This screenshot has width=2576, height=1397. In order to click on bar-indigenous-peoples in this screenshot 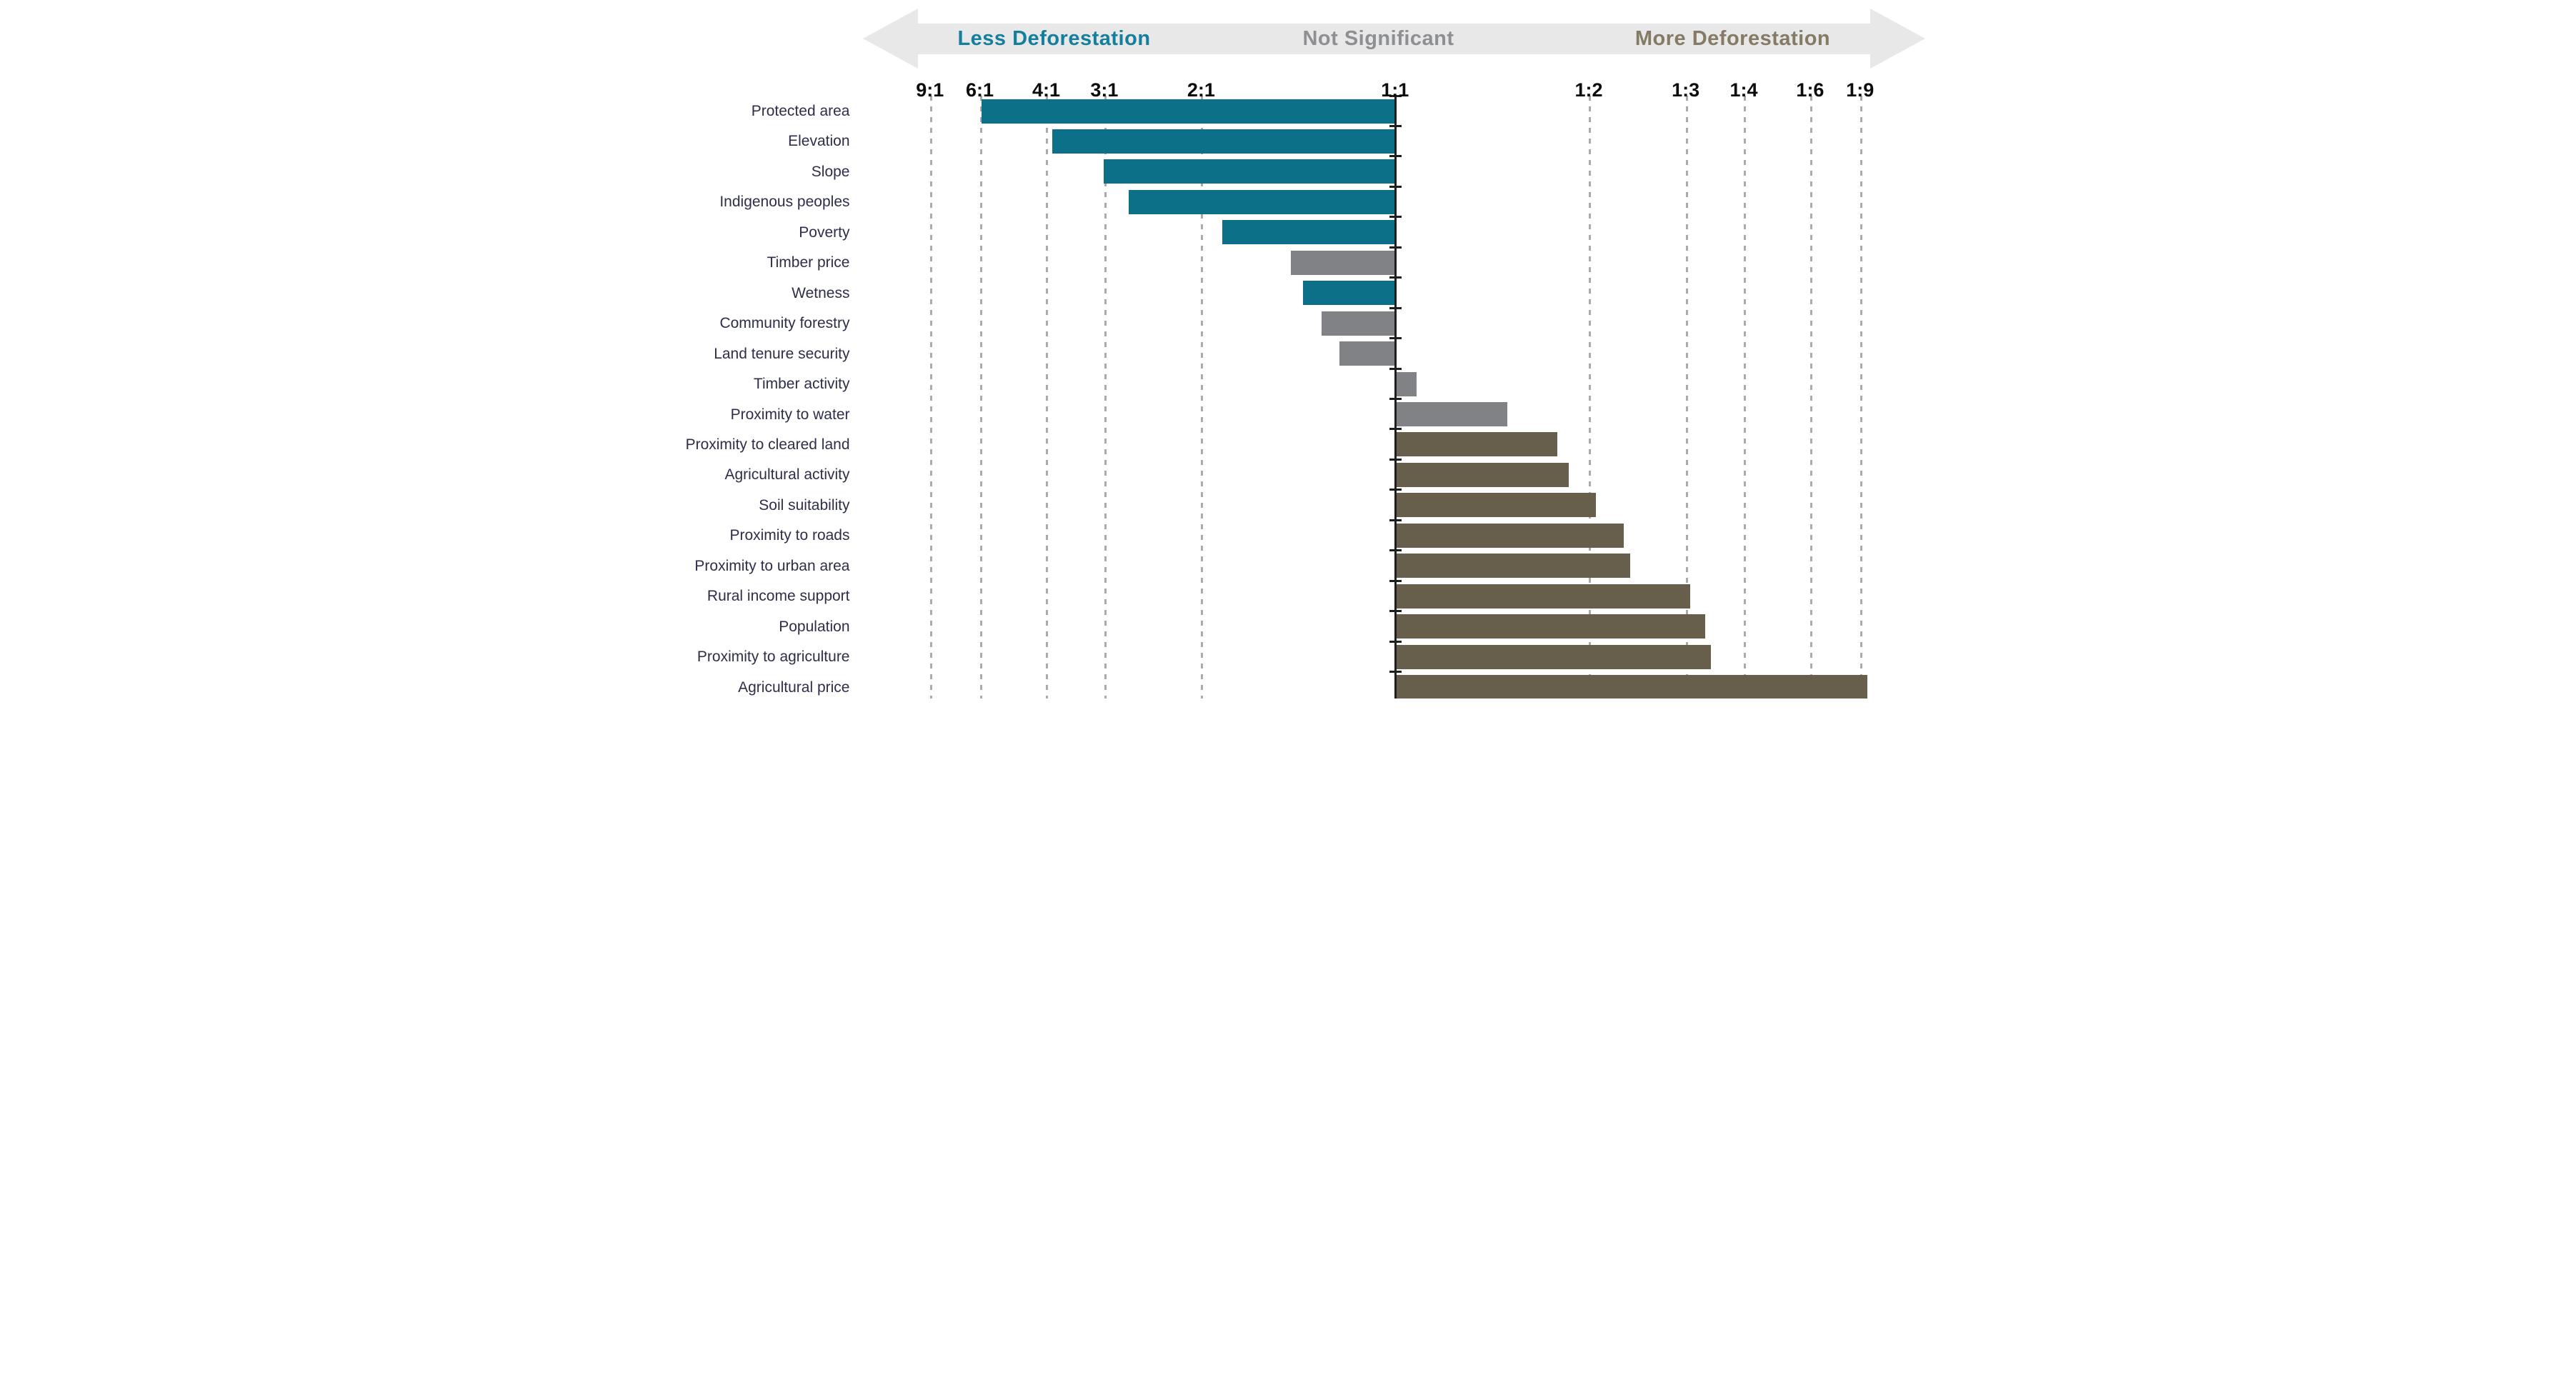, I will do `click(1261, 202)`.